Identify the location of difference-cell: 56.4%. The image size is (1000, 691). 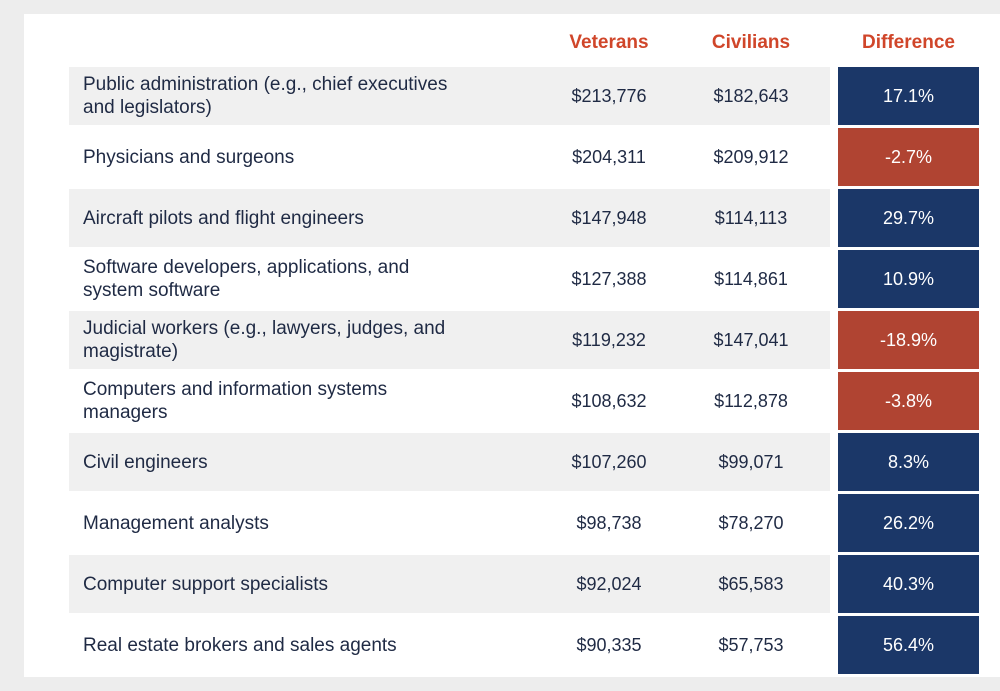
(908, 645).